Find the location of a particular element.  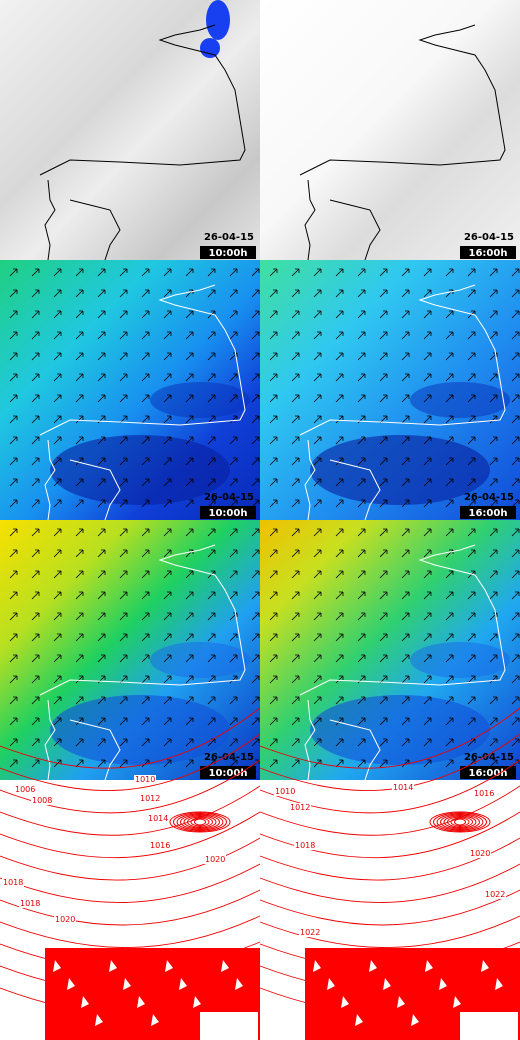

blank-box is located at coordinates (229, 1026).